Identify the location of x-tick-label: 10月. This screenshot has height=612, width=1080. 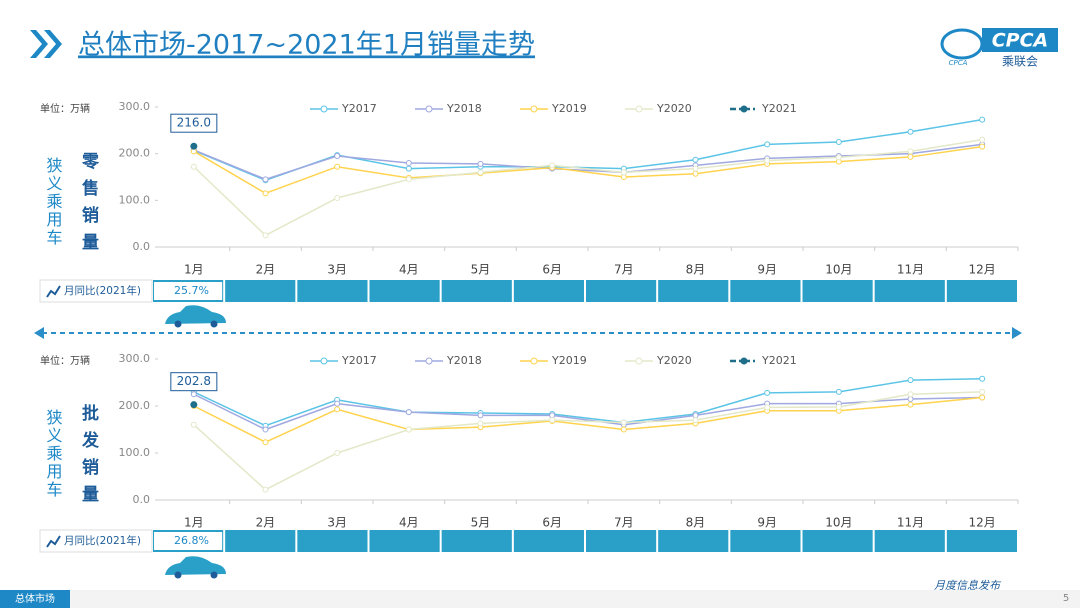
(838, 523).